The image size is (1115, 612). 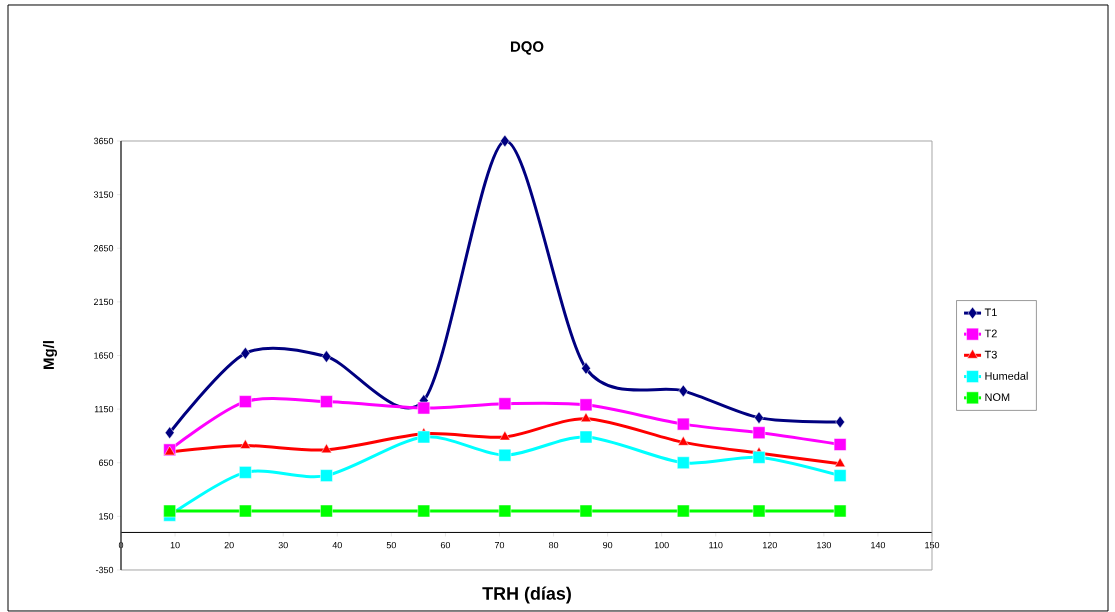 What do you see at coordinates (661, 545) in the screenshot?
I see `x-tick-label: 100` at bounding box center [661, 545].